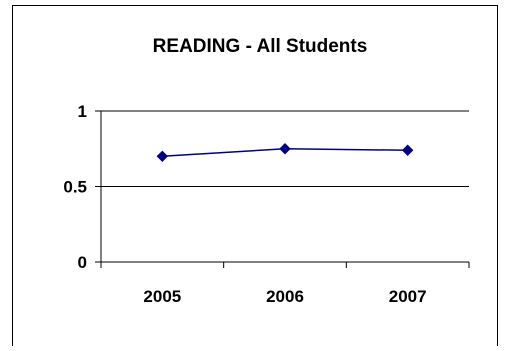 This screenshot has width=505, height=351. What do you see at coordinates (408, 296) in the screenshot?
I see `x-tick-label-2007: 2007` at bounding box center [408, 296].